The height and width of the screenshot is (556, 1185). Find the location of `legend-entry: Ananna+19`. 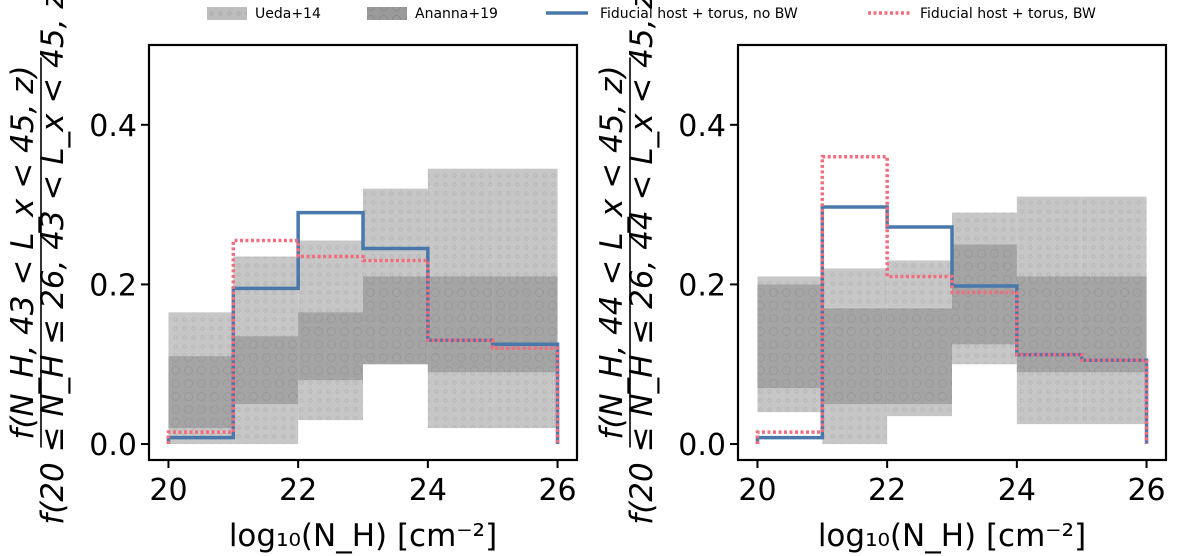

legend-entry: Ananna+19 is located at coordinates (432, 14).